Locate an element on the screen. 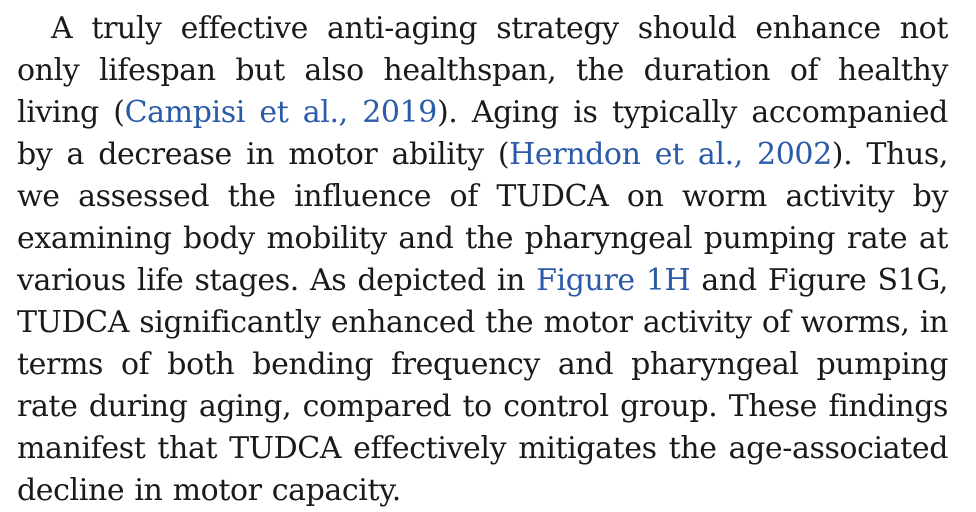  figure-link-1h: Figure 1H is located at coordinates (613, 280).